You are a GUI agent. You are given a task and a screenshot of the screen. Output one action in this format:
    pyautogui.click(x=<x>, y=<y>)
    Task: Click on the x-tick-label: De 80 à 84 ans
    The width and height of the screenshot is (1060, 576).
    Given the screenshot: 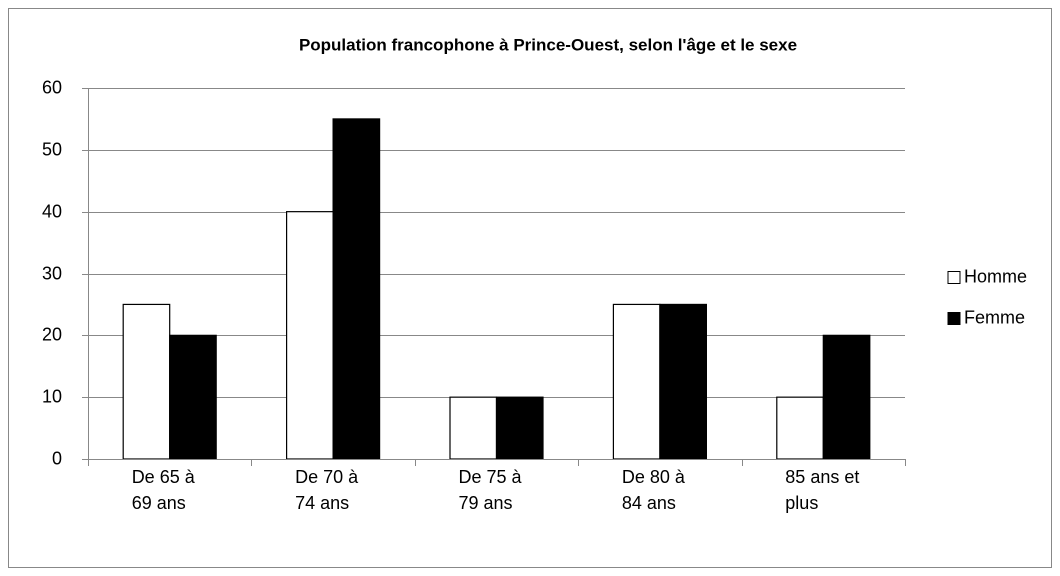 What is the action you would take?
    pyautogui.click(x=653, y=490)
    